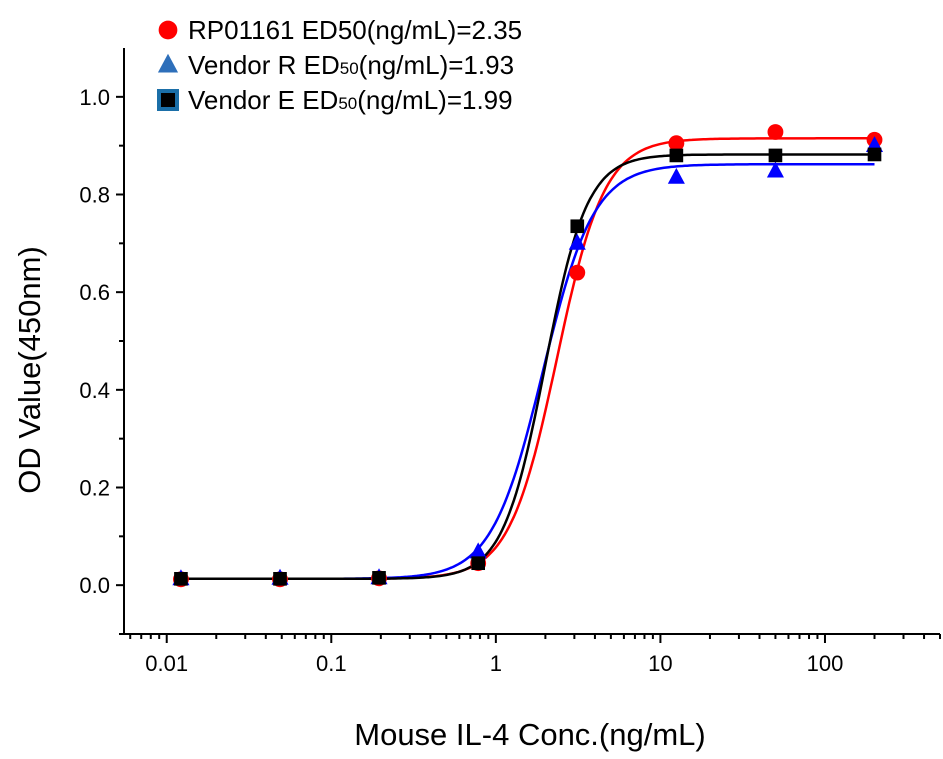  What do you see at coordinates (436, 65) in the screenshot?
I see `legend-label-tail: (ng/mL)=1.93` at bounding box center [436, 65].